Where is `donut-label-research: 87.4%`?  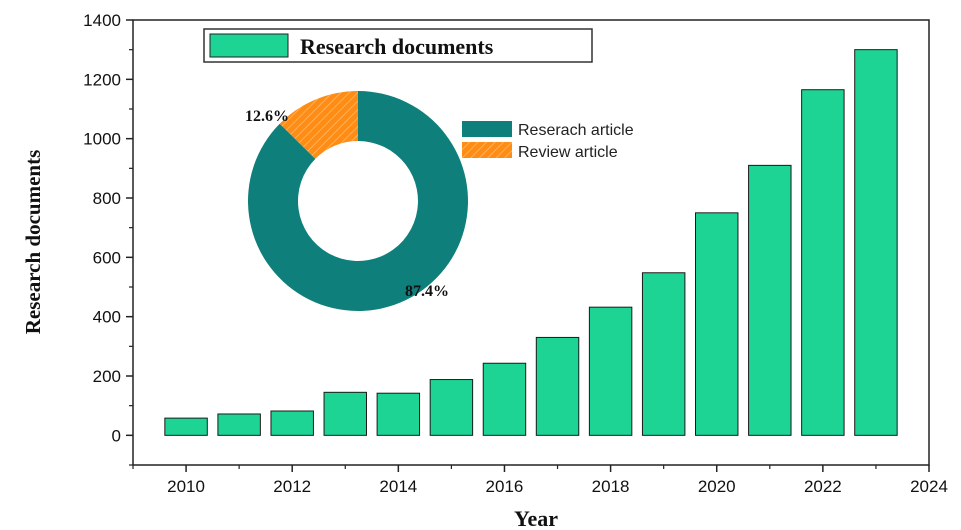
donut-label-research: 87.4% is located at coordinates (427, 291).